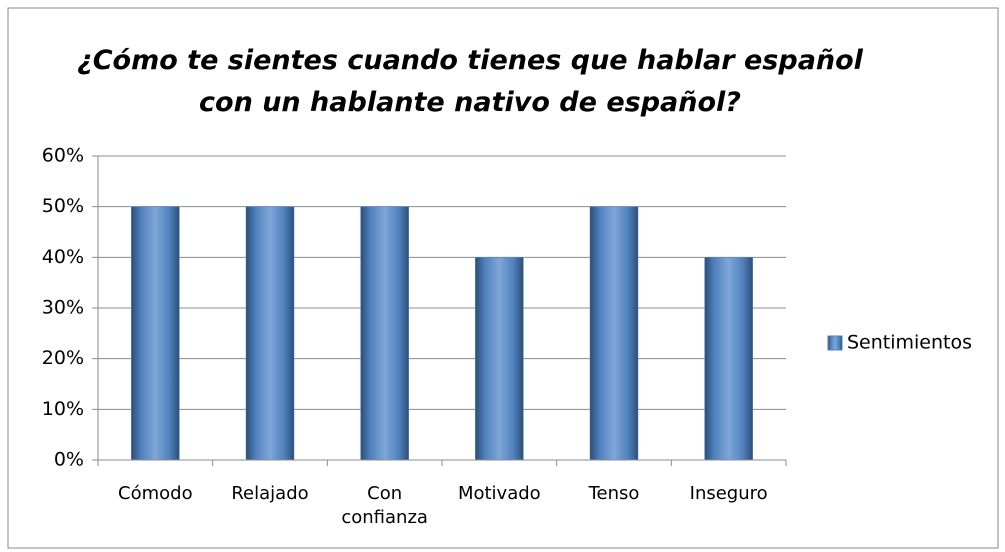 The width and height of the screenshot is (1005, 552). What do you see at coordinates (63, 156) in the screenshot?
I see `y-tick-label: 60%` at bounding box center [63, 156].